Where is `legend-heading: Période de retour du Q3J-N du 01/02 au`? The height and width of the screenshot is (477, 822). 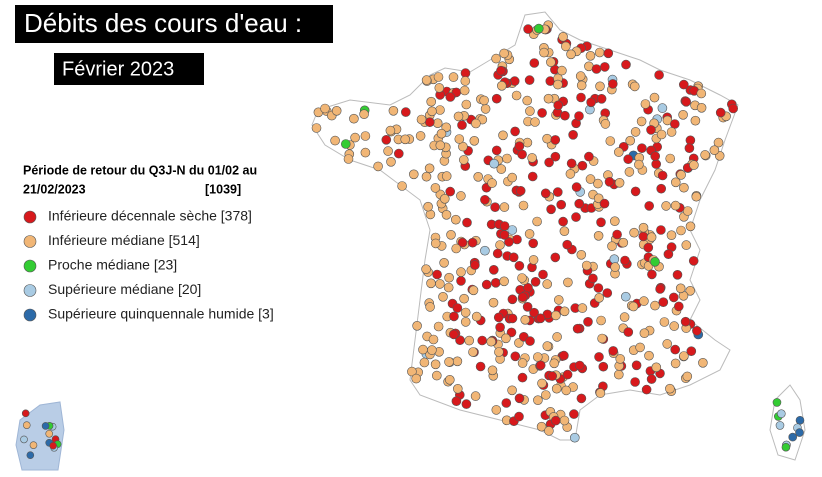
legend-heading: Période de retour du Q3J-N du 01/02 au is located at coordinates (140, 170).